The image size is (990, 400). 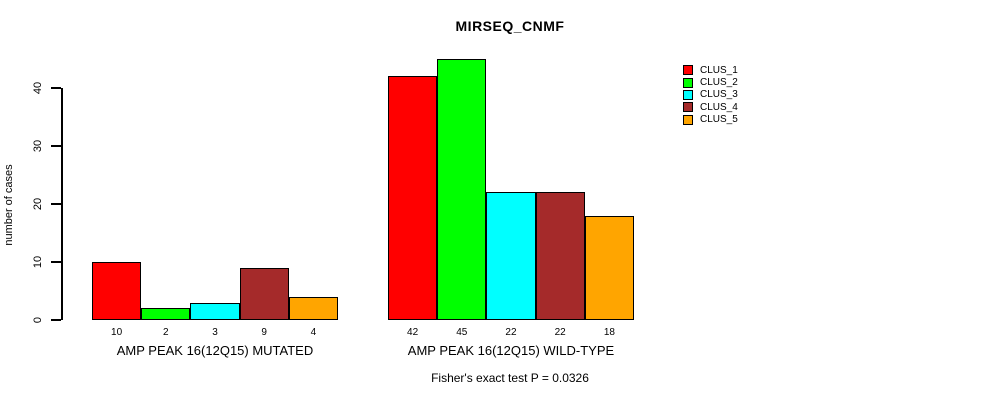 What do you see at coordinates (560, 256) in the screenshot?
I see `bar-clus_4-group1` at bounding box center [560, 256].